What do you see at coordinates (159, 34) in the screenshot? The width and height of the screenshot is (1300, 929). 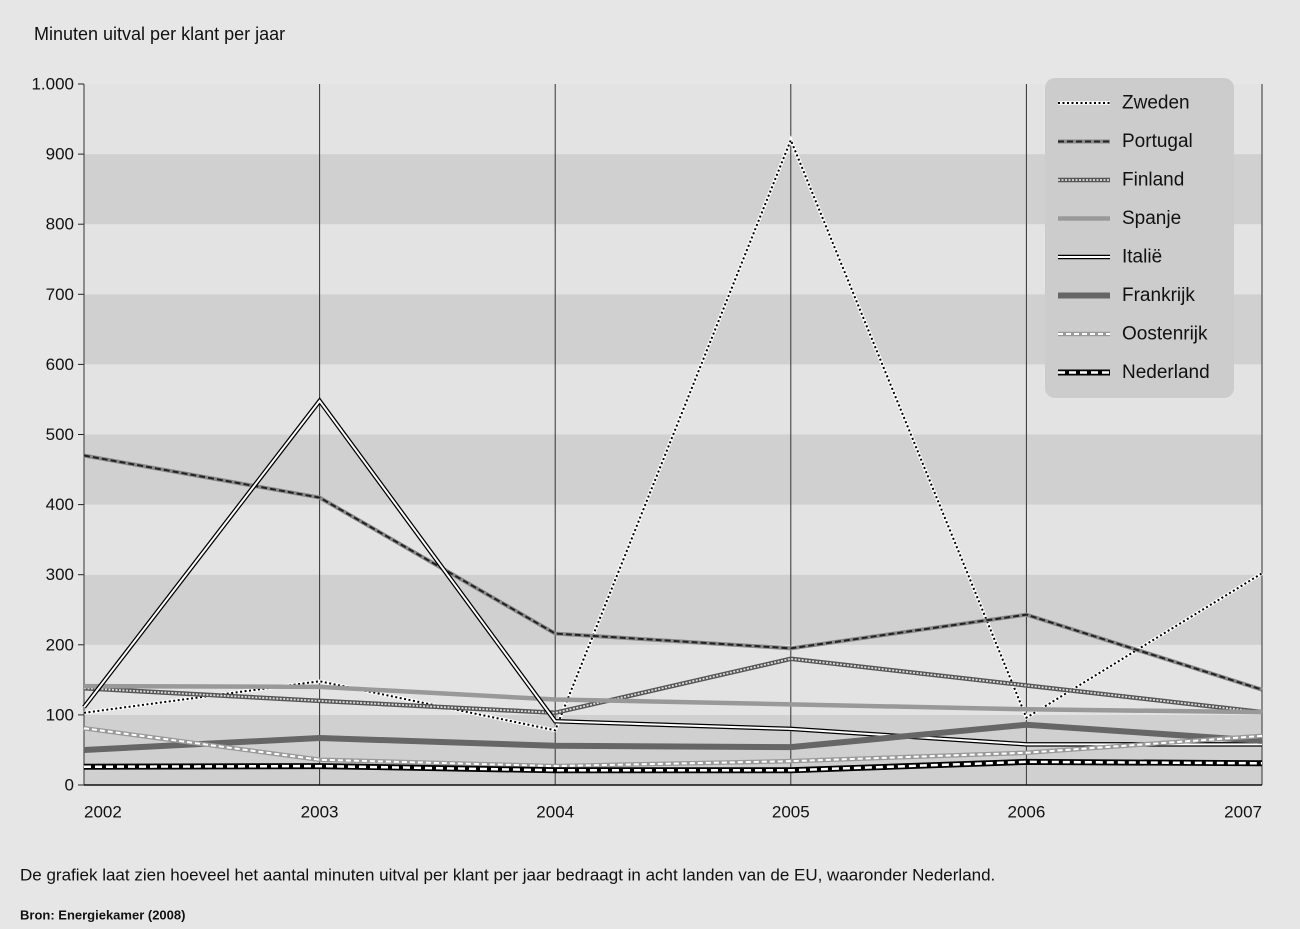 I see `chart-title: Minuten uitval per klant per jaar` at bounding box center [159, 34].